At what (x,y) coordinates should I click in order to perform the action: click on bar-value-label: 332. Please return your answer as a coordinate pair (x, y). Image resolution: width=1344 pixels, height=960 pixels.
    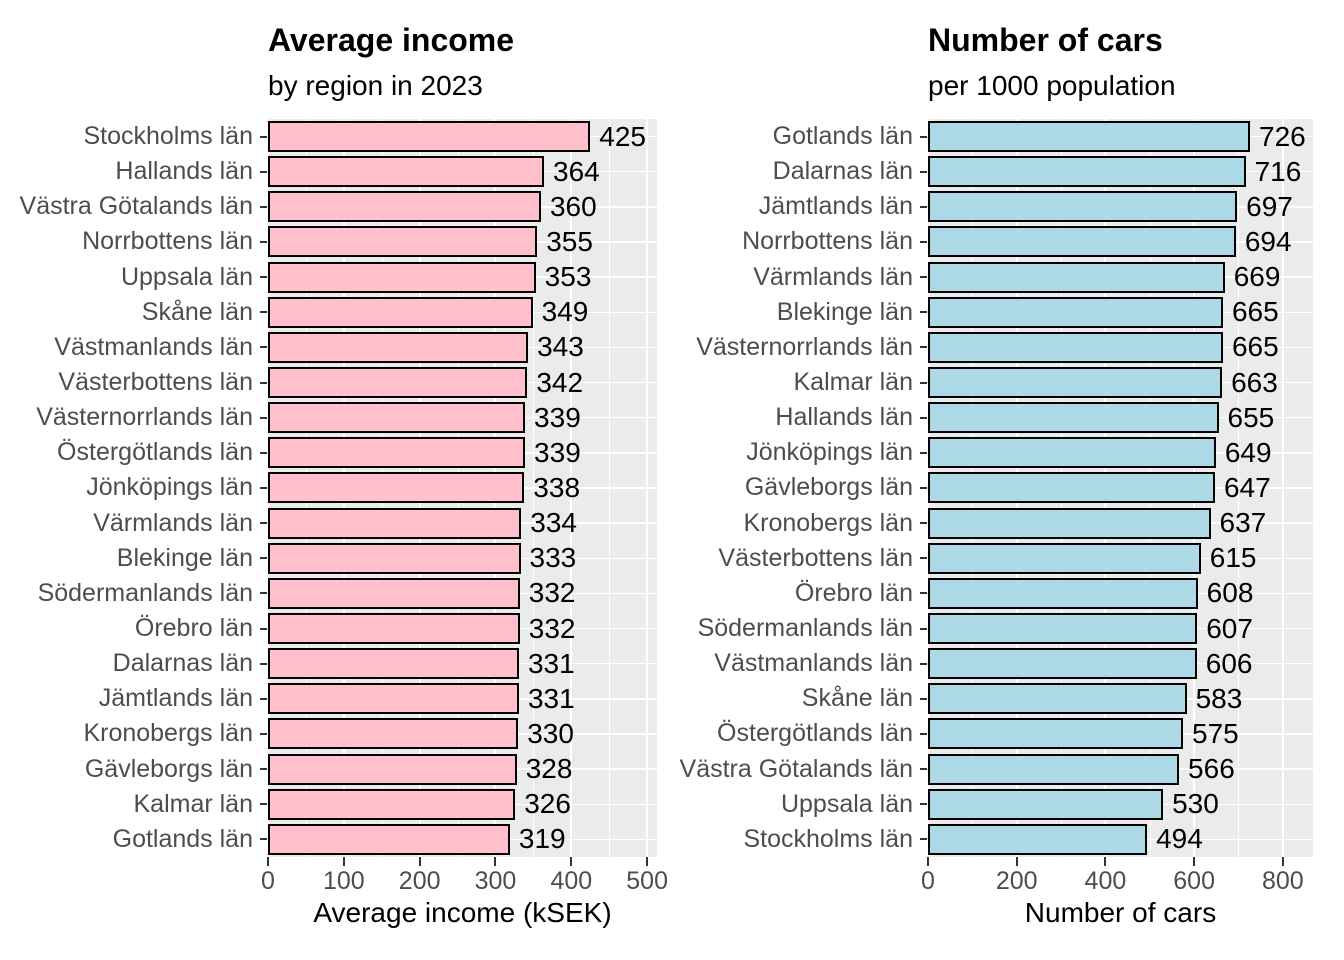
    Looking at the image, I should click on (552, 628).